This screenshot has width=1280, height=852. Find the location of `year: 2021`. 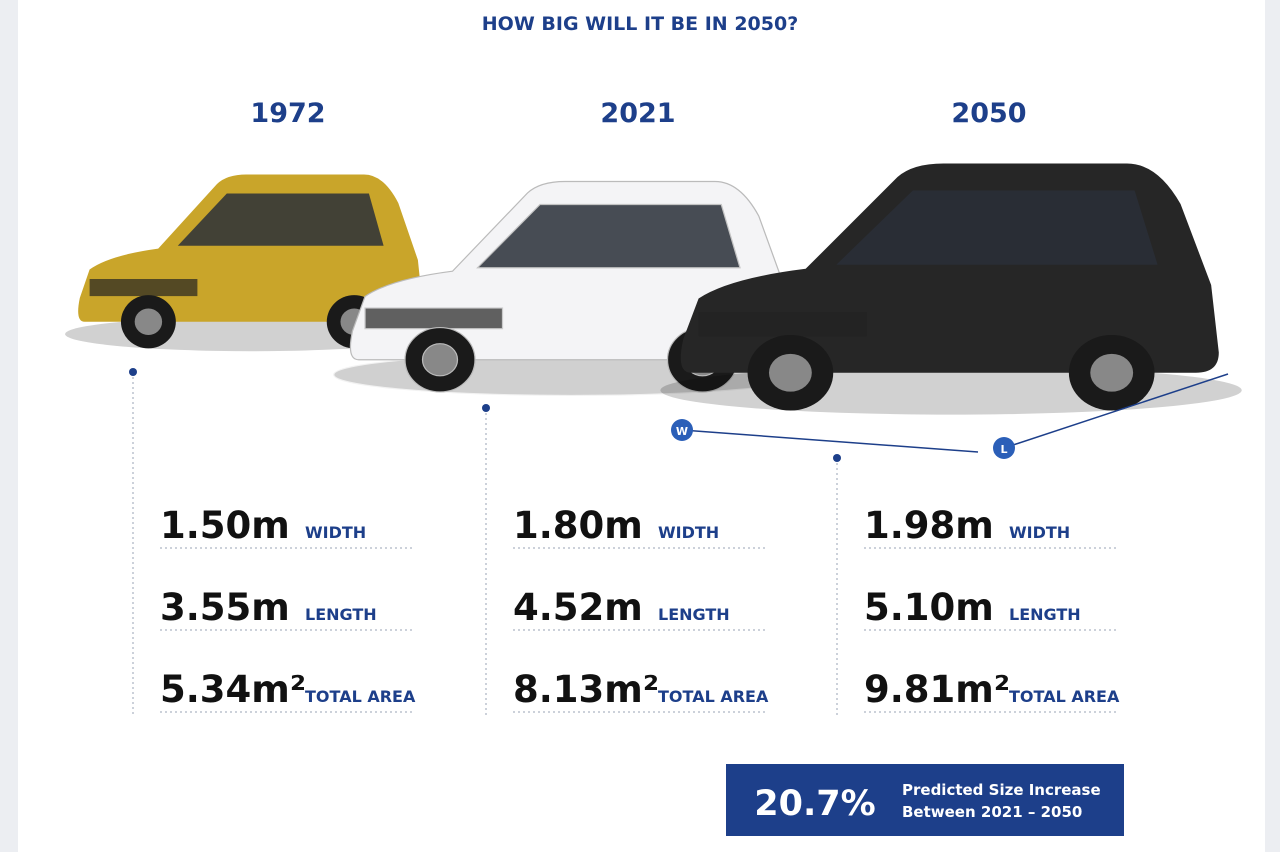

year: 2021 is located at coordinates (637, 113).